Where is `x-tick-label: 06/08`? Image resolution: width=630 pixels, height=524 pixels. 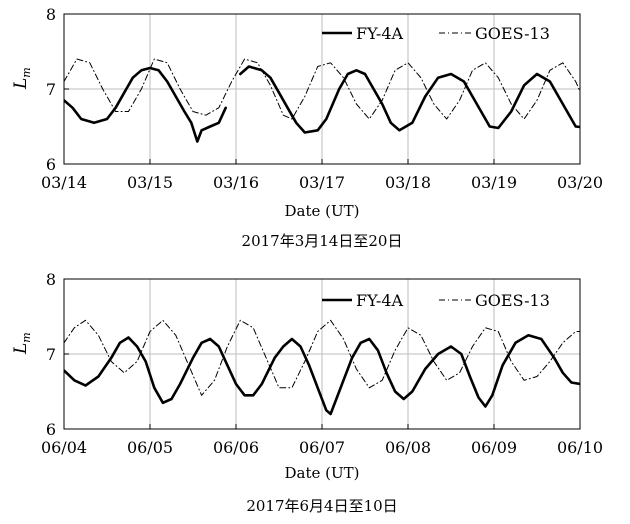
x-tick-label: 06/08 is located at coordinates (408, 447).